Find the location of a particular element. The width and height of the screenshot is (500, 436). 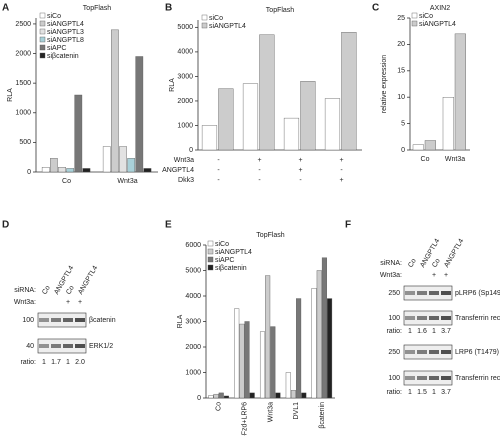

y-tick-label: 20 is located at coordinates (401, 44).